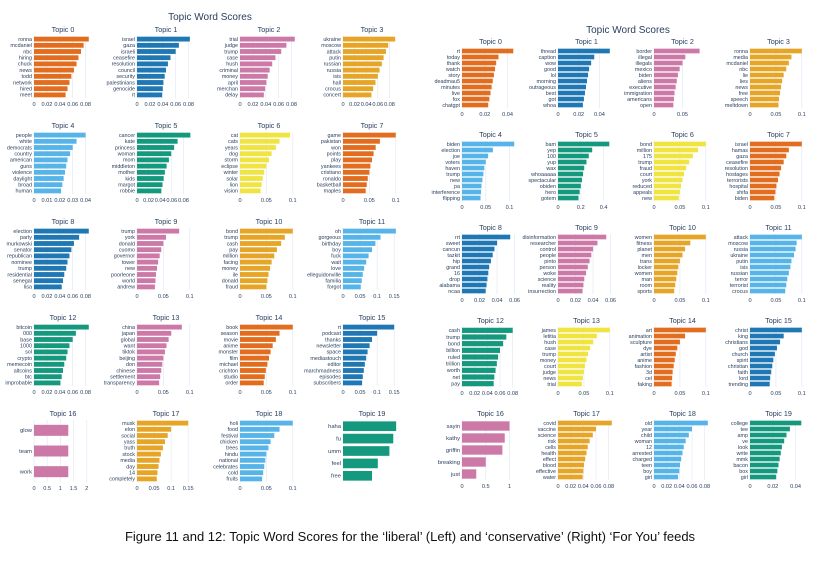 The height and width of the screenshot is (578, 818). What do you see at coordinates (28, 378) in the screenshot?
I see `y-tick-label: btc` at bounding box center [28, 378].